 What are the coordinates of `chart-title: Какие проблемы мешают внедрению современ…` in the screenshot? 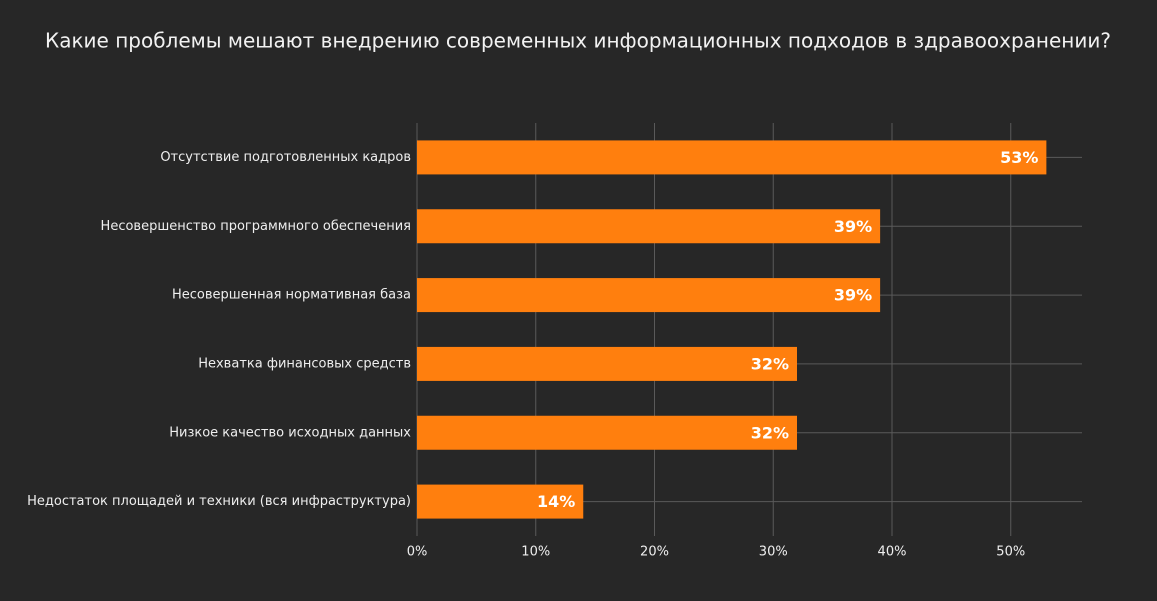 It's located at (578, 41).